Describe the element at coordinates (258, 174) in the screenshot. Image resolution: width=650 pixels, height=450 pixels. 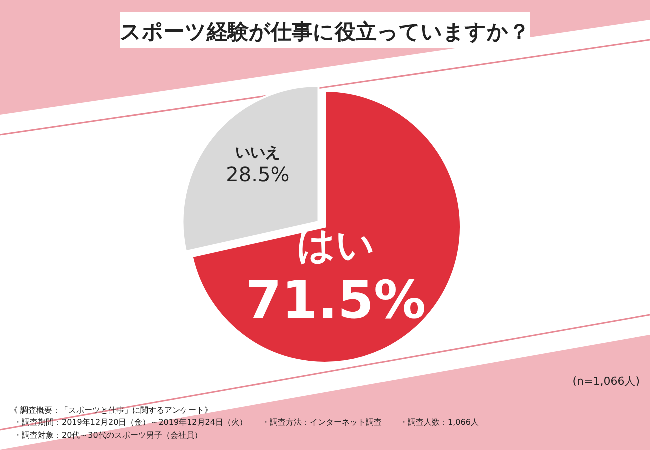
I see `data-label: 28.5%` at that location.